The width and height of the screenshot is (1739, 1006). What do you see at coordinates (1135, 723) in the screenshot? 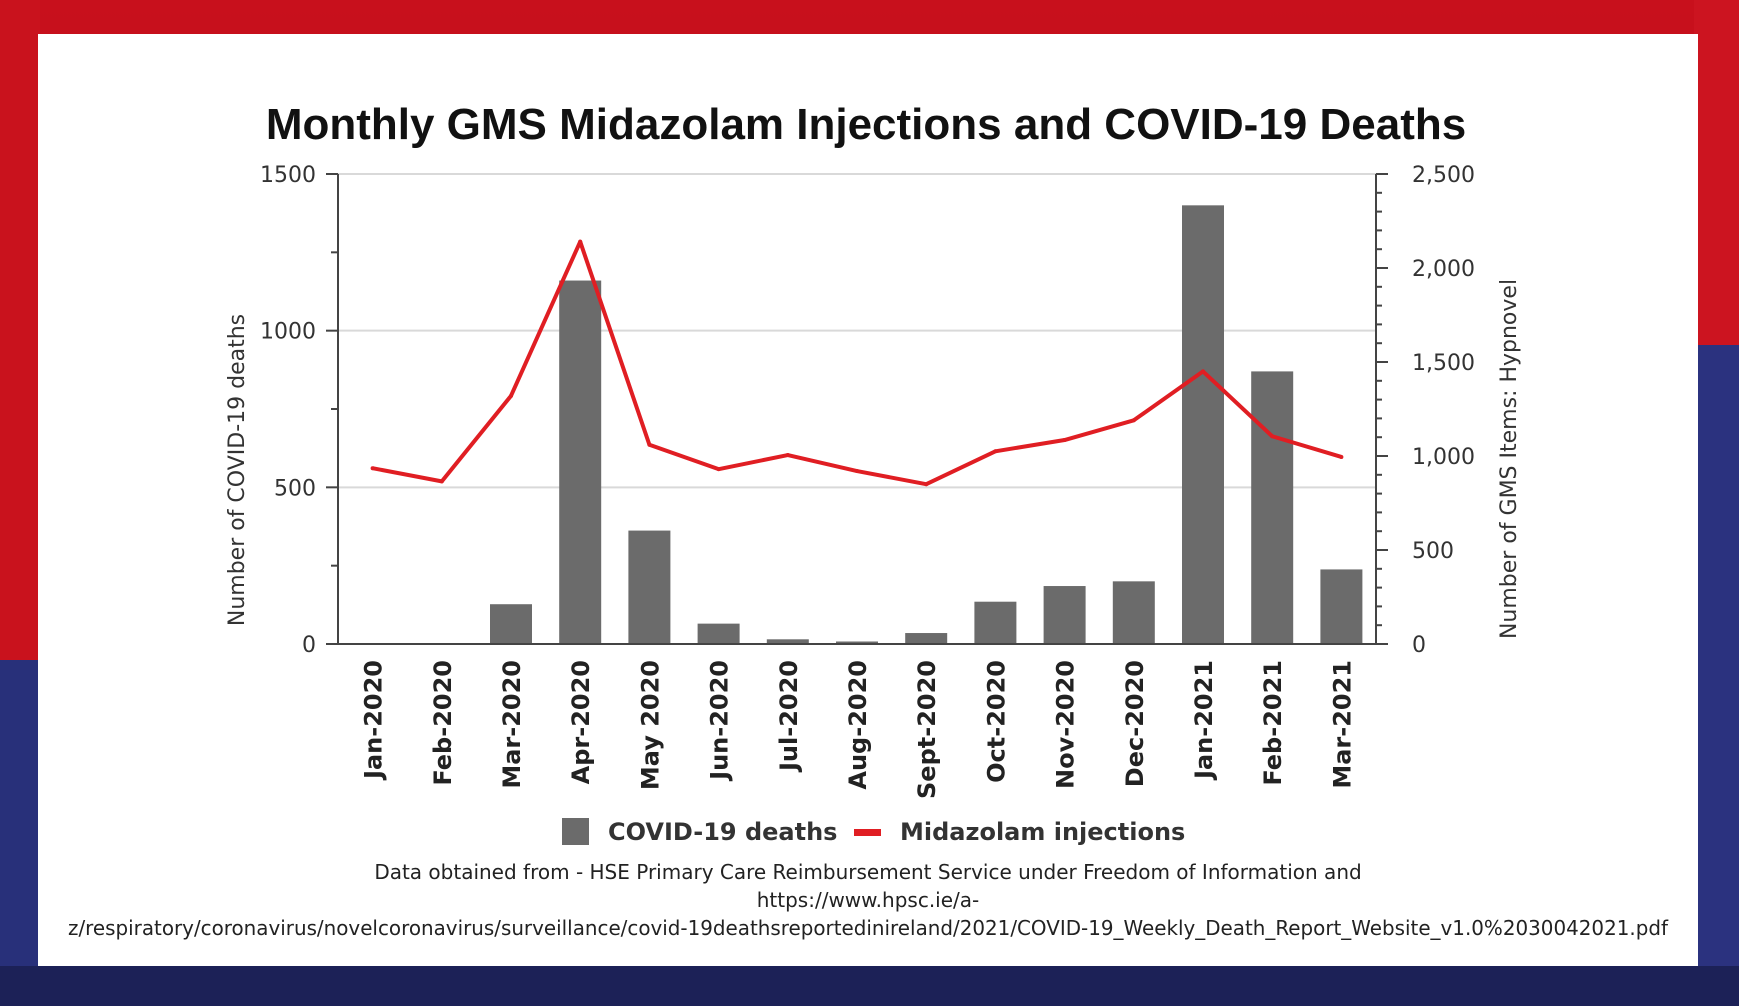
I see `x-category-label: Dec-2020` at bounding box center [1135, 723].